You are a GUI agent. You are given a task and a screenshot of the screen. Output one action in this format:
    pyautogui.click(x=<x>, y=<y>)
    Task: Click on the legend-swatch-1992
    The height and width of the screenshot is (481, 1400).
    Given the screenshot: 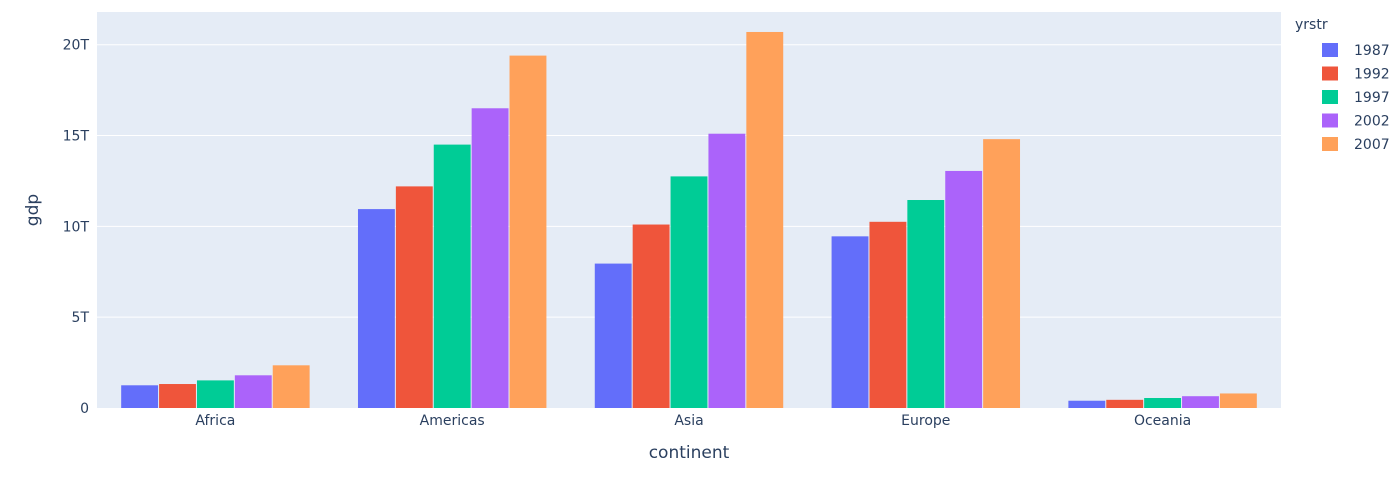 What is the action you would take?
    pyautogui.click(x=1330, y=73)
    